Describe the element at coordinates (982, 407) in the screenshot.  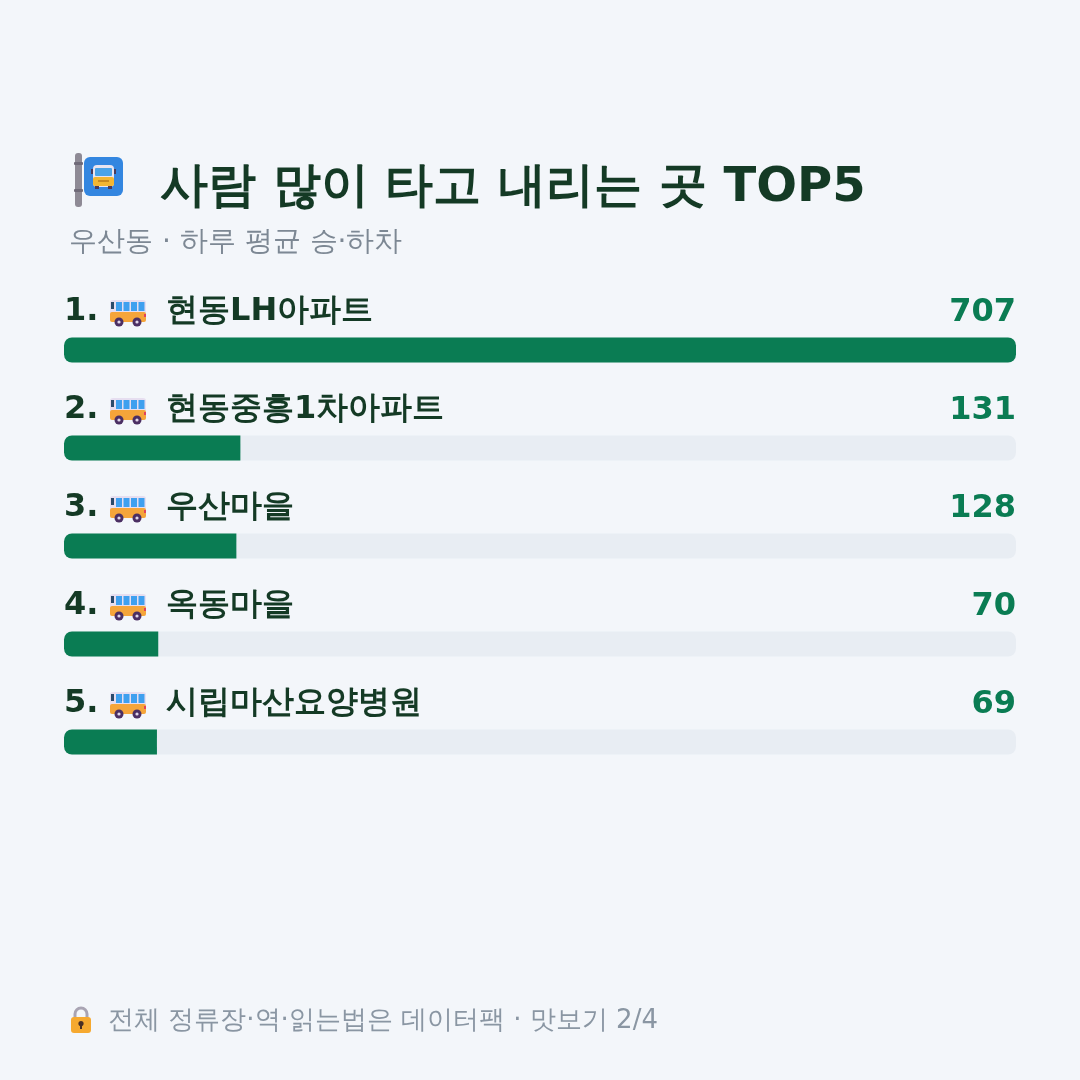
I see `data-label: 131` at that location.